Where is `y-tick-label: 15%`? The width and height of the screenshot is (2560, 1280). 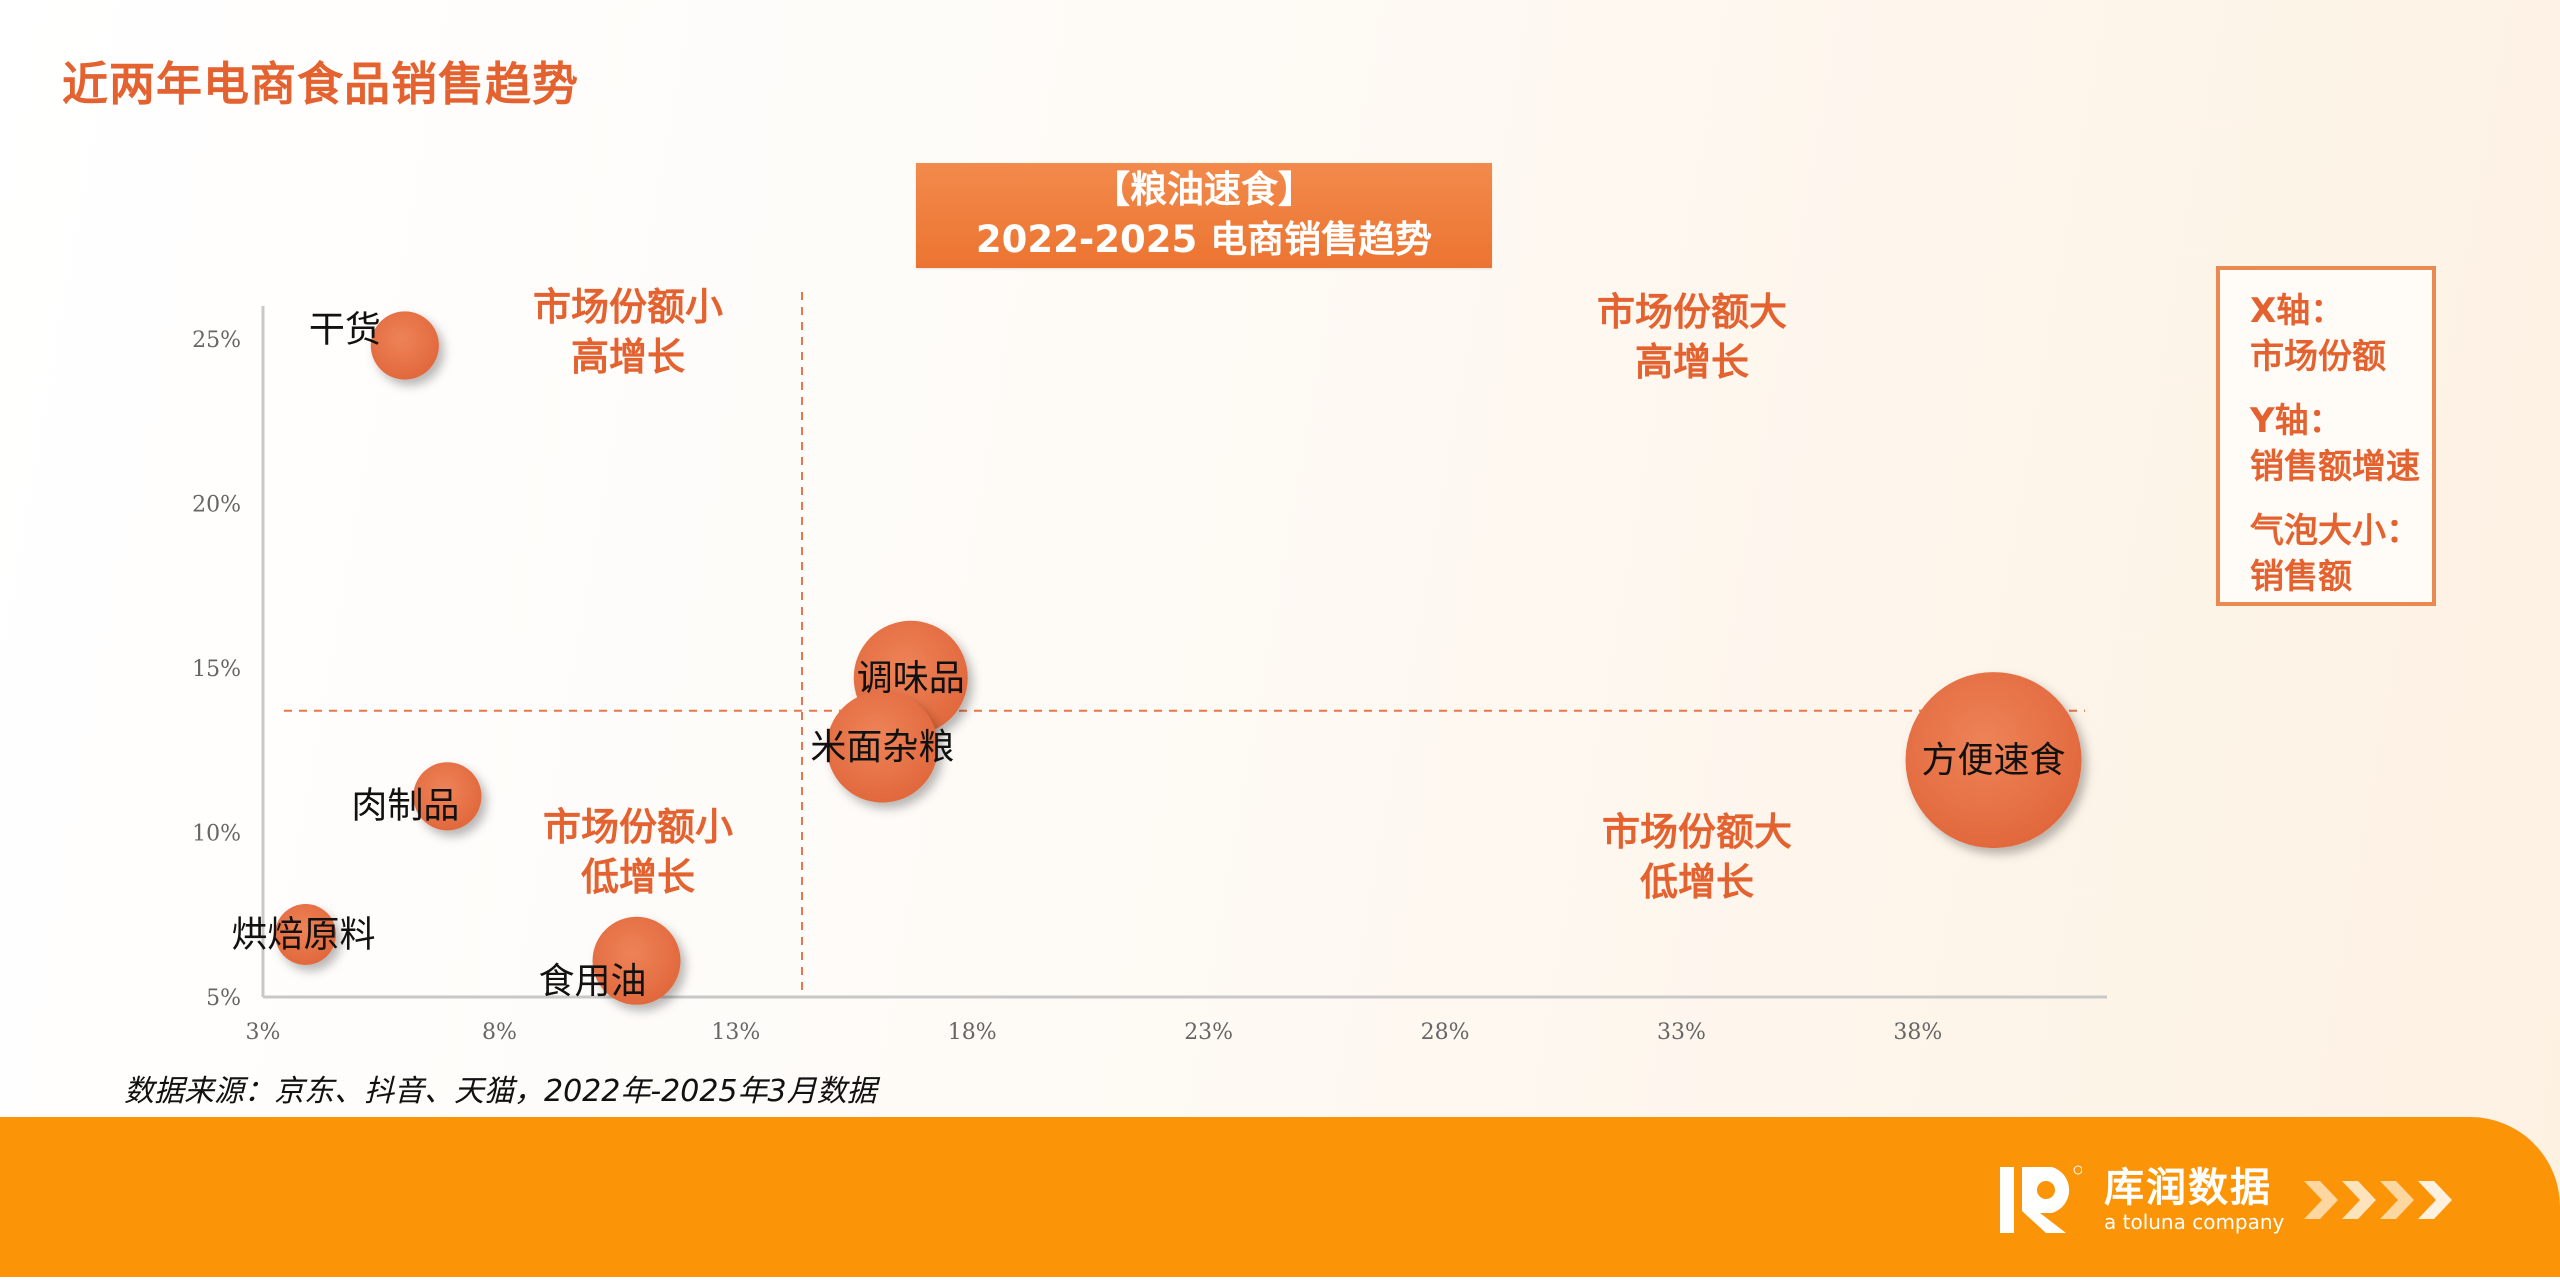 y-tick-label: 15% is located at coordinates (216, 669).